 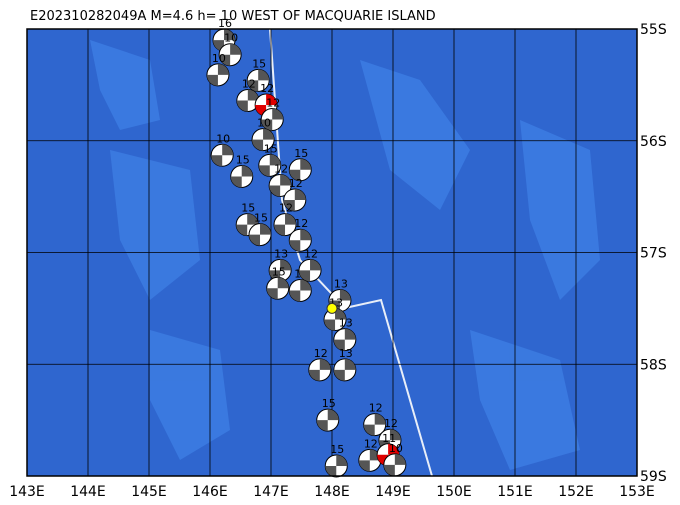 What do you see at coordinates (210, 492) in the screenshot?
I see `x-tick-label: 146E` at bounding box center [210, 492].